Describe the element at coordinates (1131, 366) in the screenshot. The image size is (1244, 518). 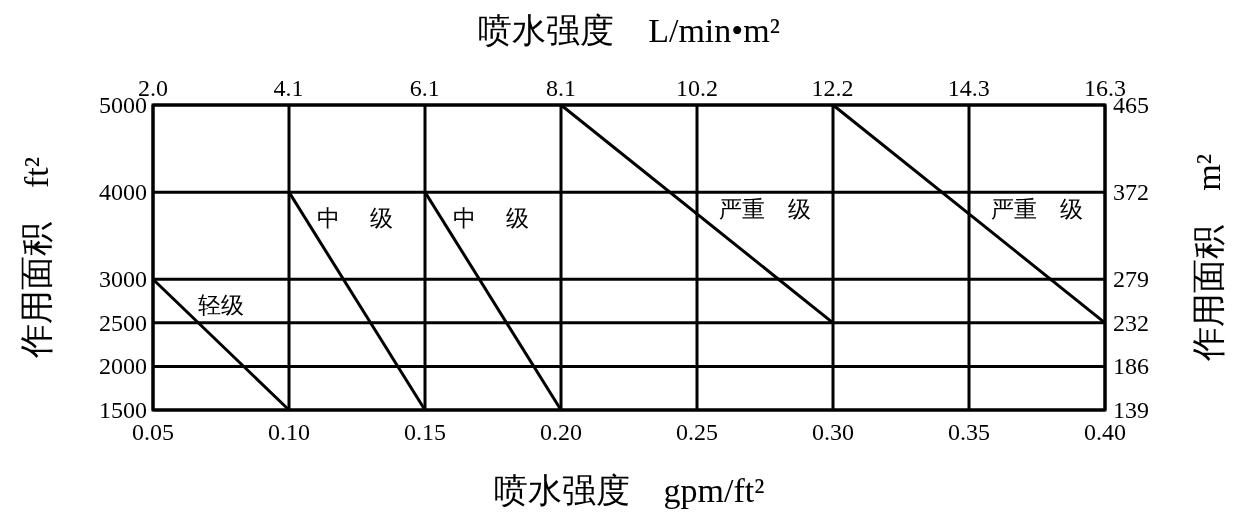
I see `y2-tick-label: 186` at that location.